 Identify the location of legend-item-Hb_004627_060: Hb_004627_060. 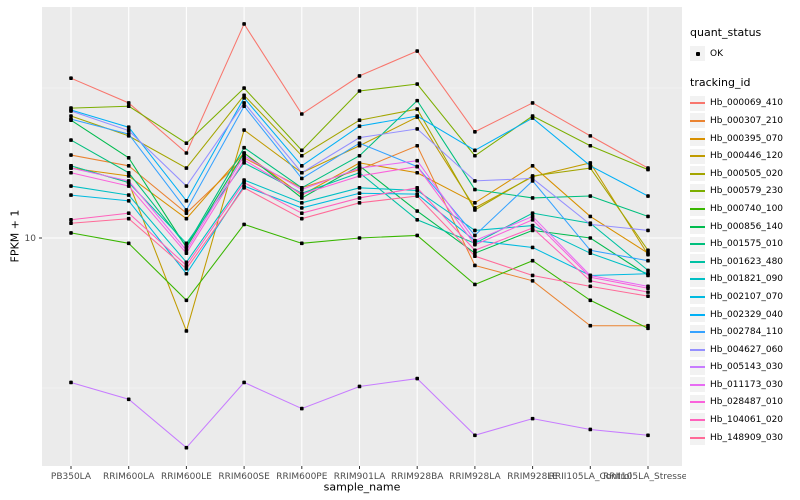
(744, 350).